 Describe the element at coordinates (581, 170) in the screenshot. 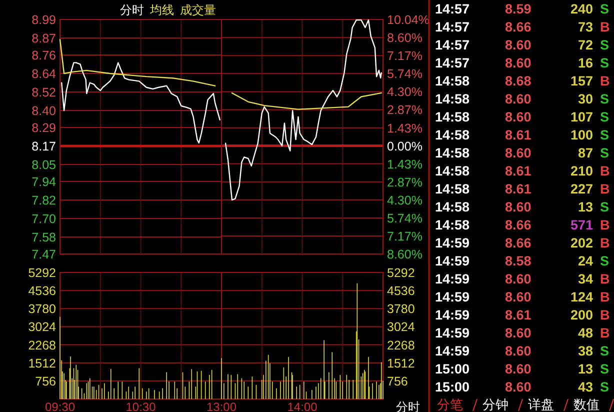

I see `text: 210` at that location.